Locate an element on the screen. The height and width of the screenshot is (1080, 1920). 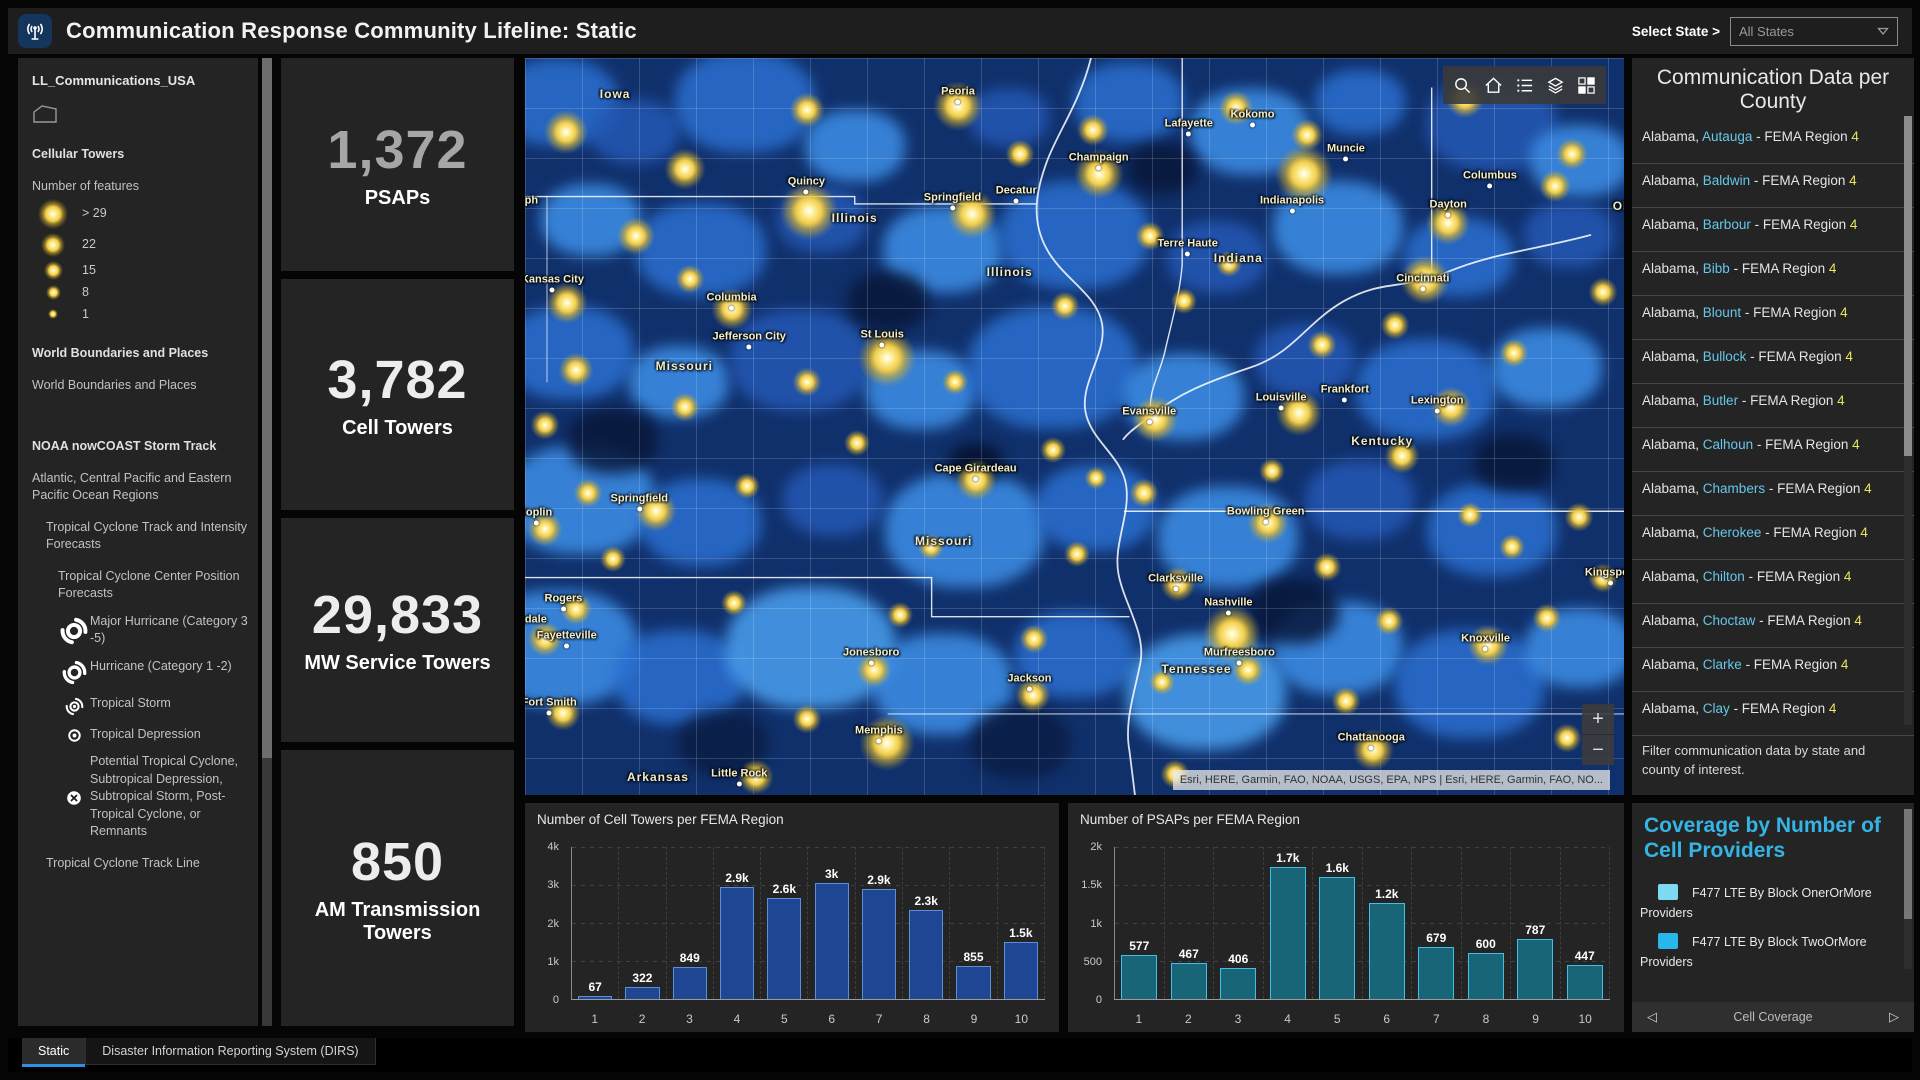
map-label-st-louis: St Louis is located at coordinates (882, 338).